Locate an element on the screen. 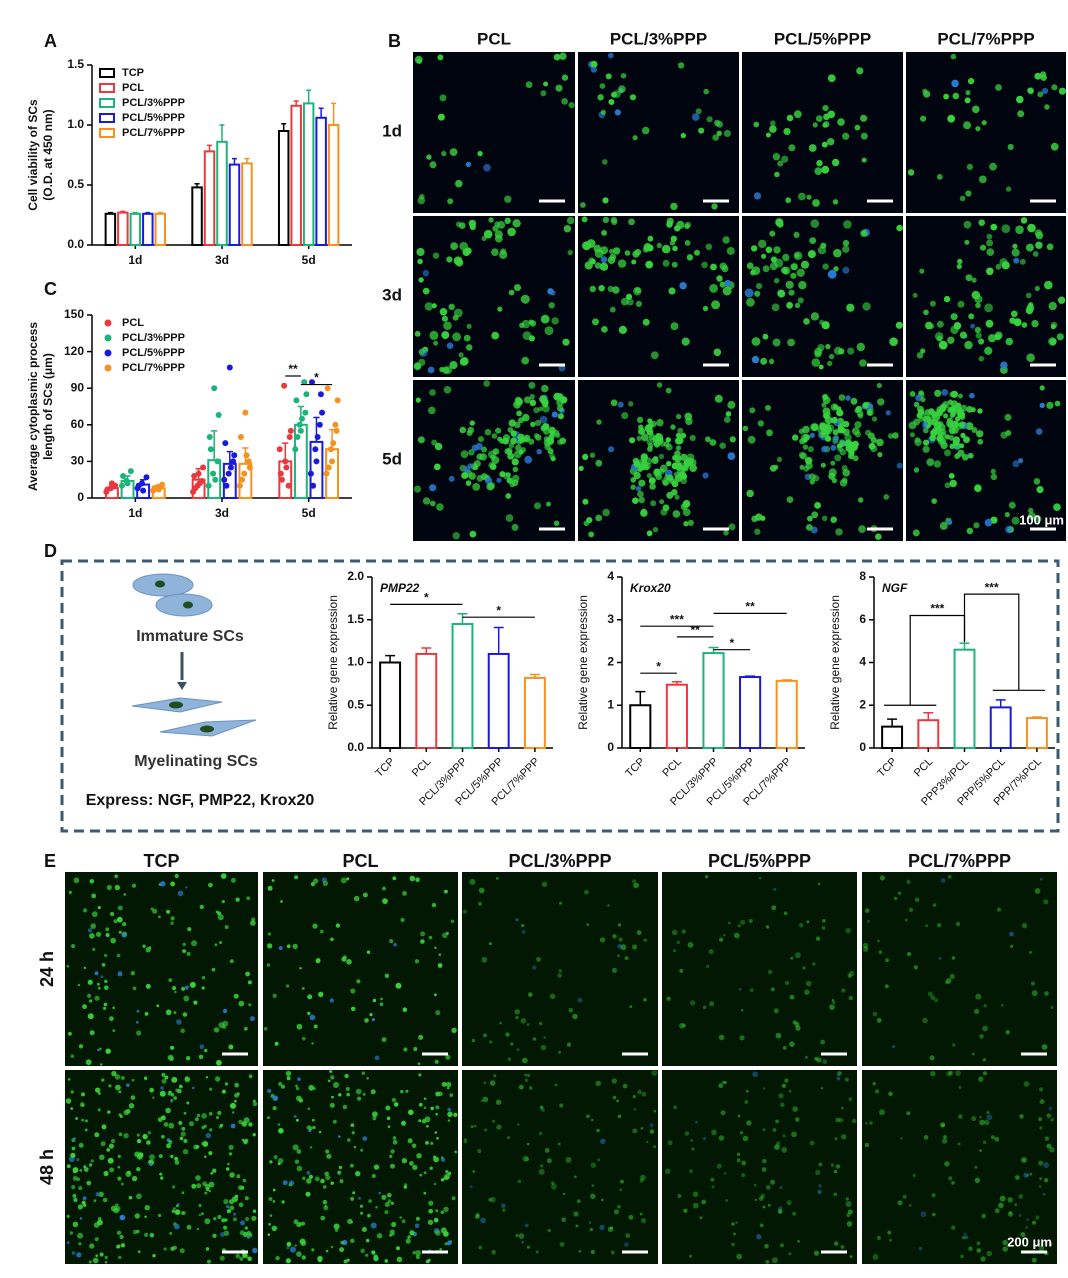  micrograph is located at coordinates (494, 460).